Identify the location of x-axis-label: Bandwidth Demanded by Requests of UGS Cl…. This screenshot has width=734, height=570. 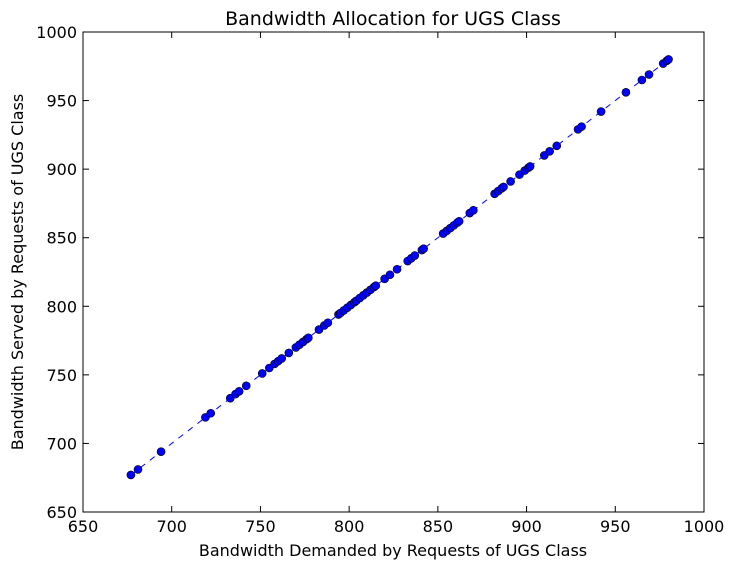
(393, 550).